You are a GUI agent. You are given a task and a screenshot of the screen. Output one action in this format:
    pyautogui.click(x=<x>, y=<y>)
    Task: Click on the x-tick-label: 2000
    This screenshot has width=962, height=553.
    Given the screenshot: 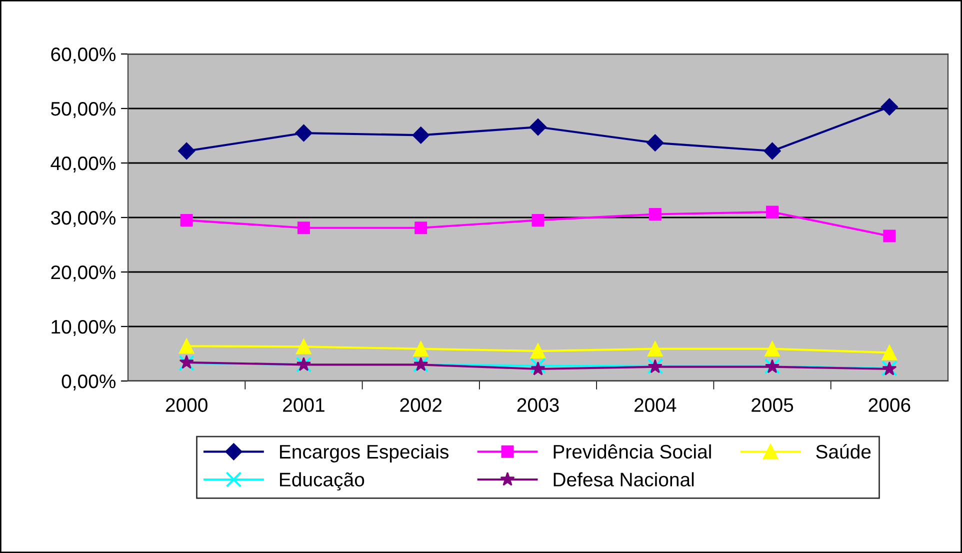 What is the action you would take?
    pyautogui.click(x=187, y=405)
    